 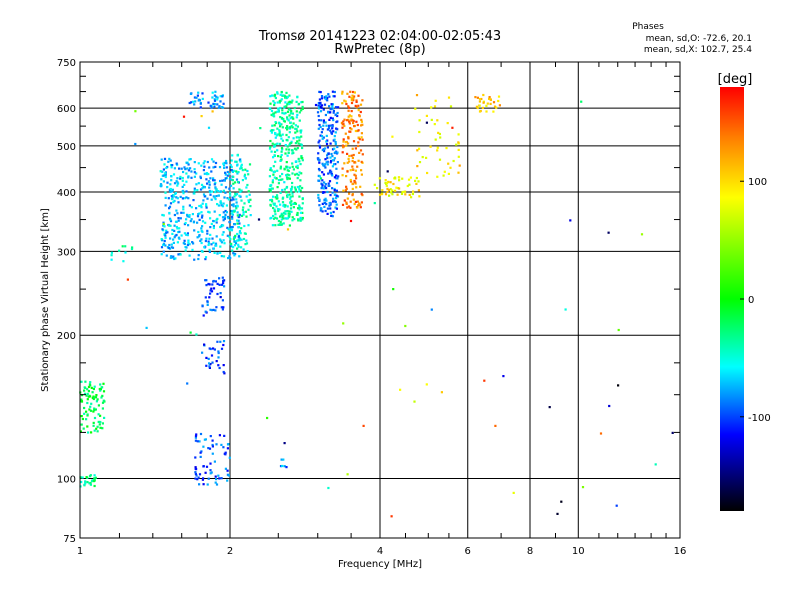 What do you see at coordinates (751, 300) in the screenshot?
I see `colorbar-tick-label: 0` at bounding box center [751, 300].